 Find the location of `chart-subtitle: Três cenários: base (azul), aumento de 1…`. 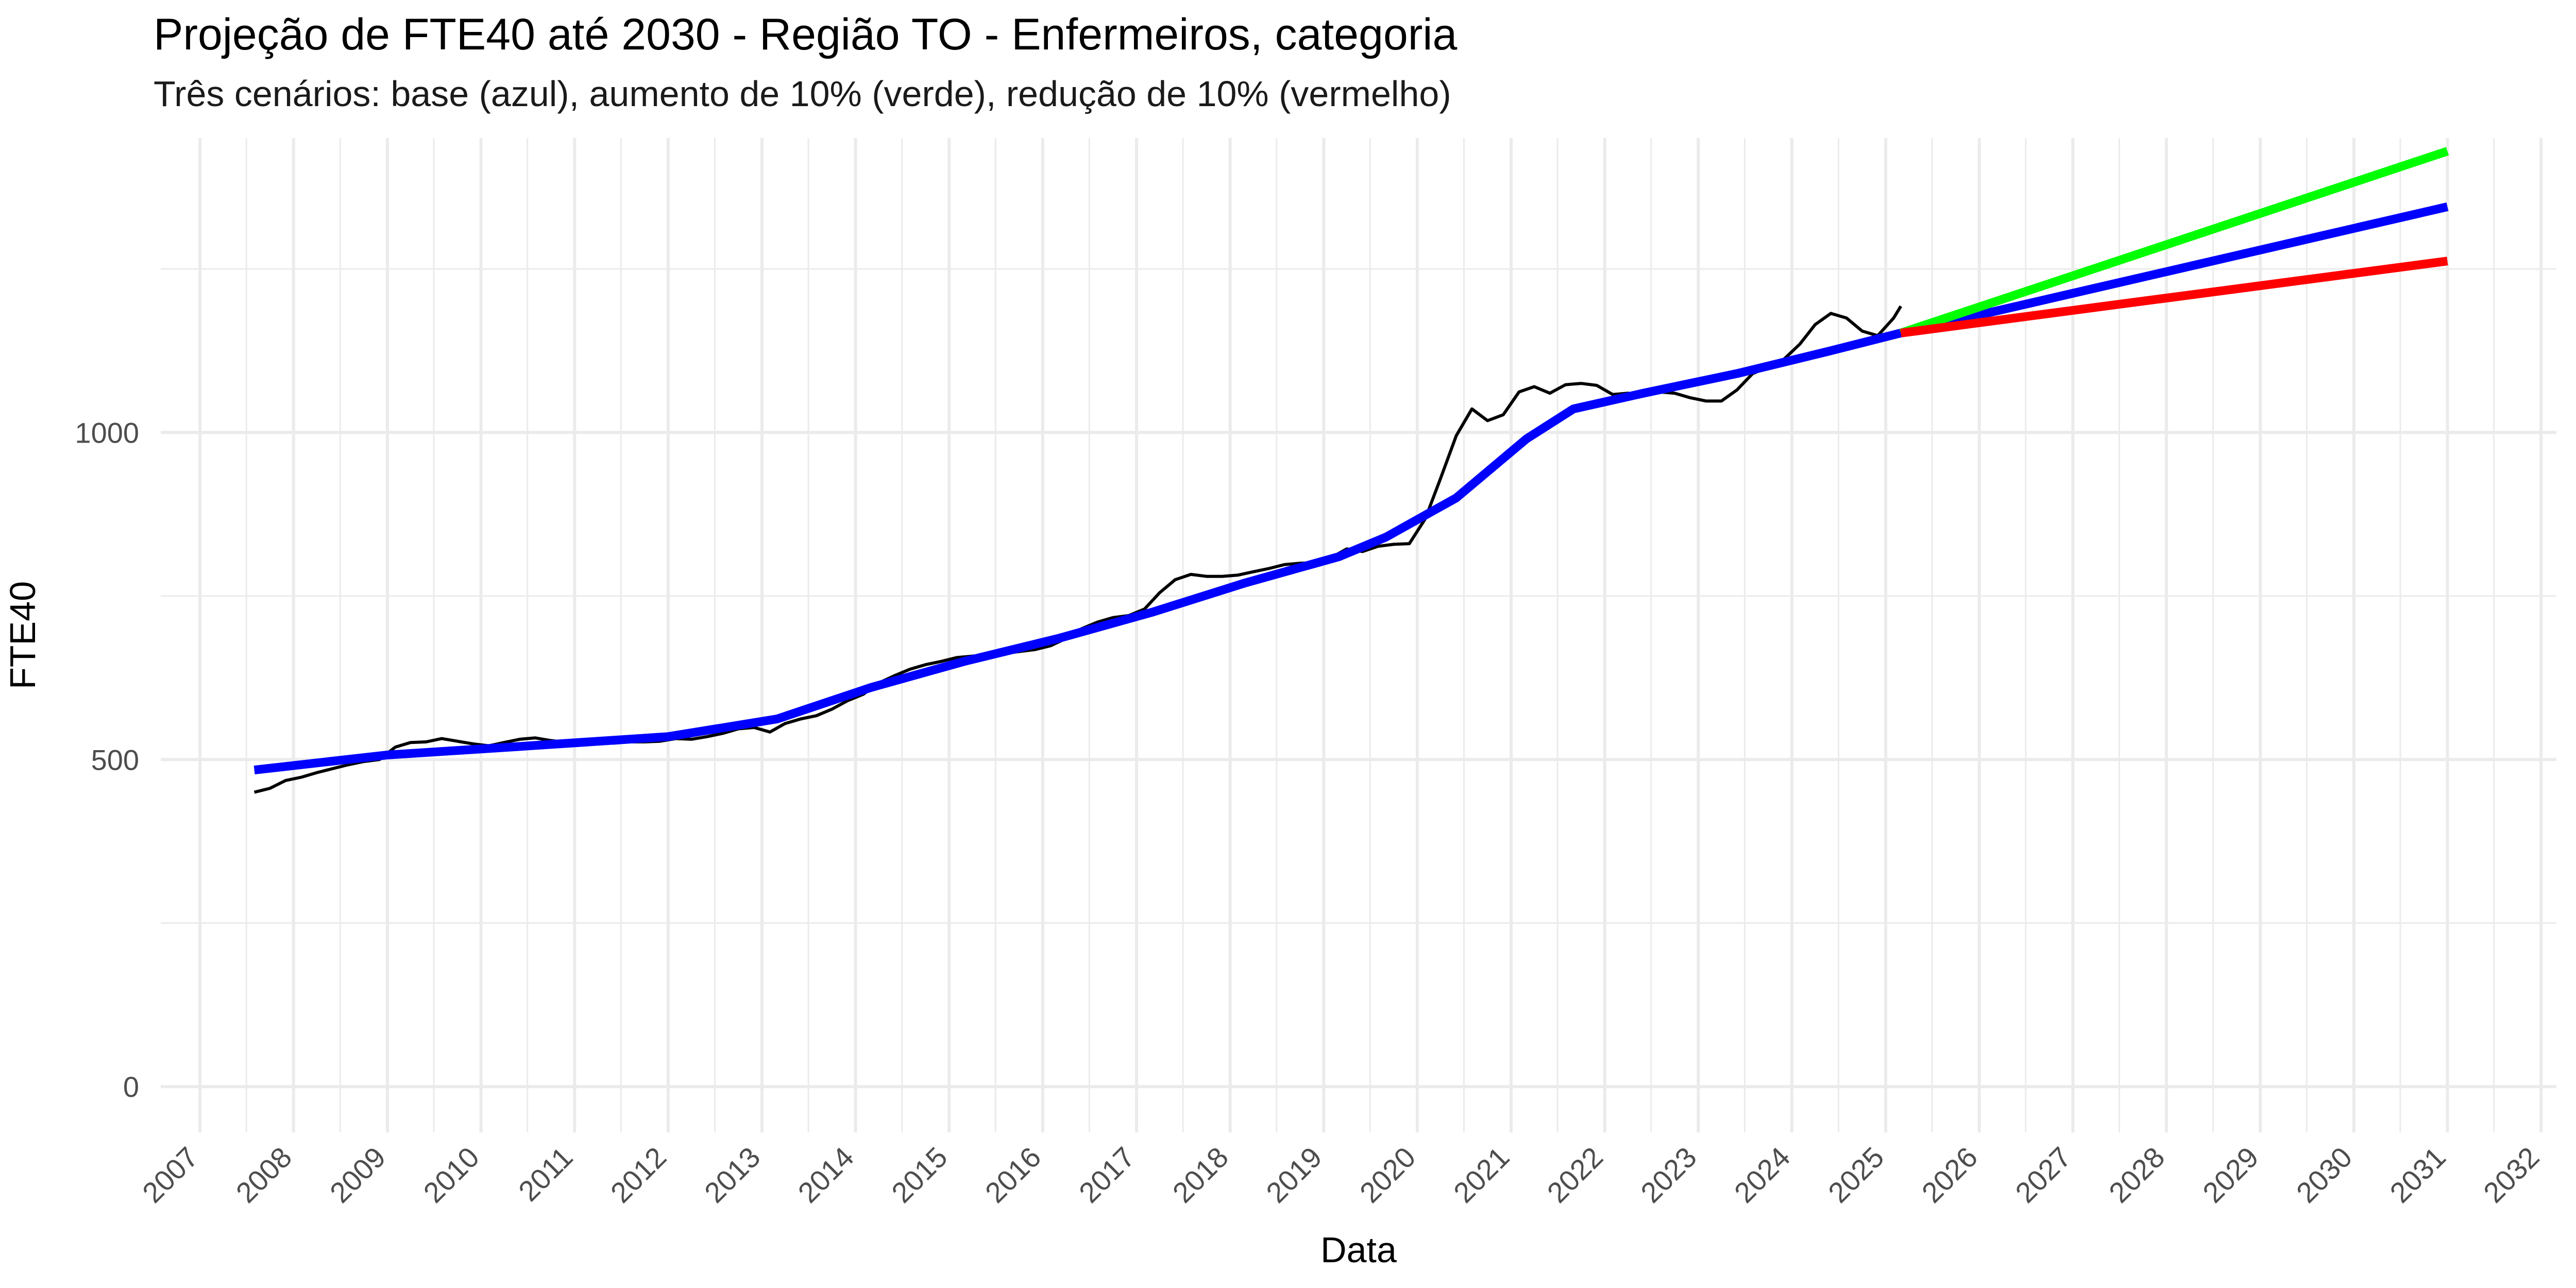

chart-subtitle: Três cenários: base (azul), aumento de 1… is located at coordinates (802, 94).